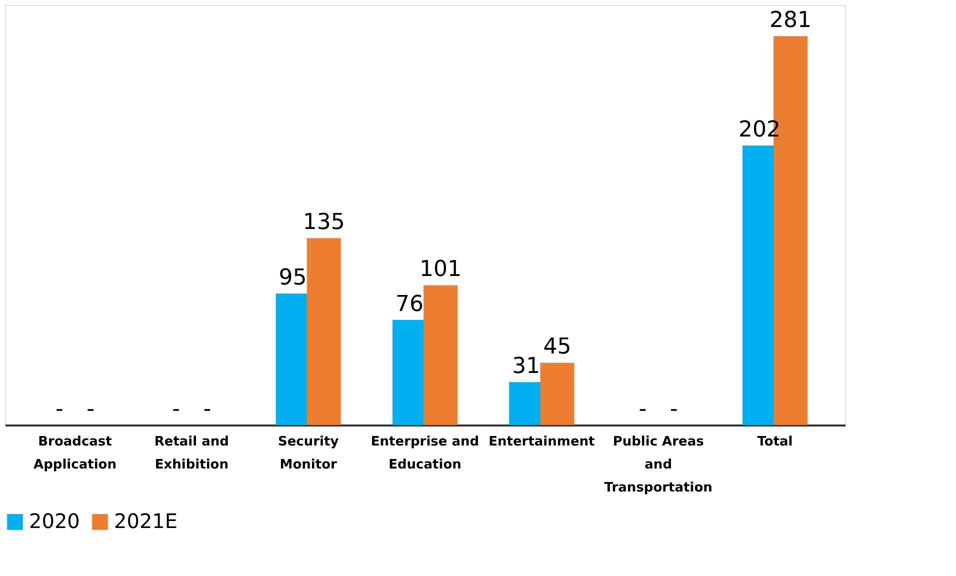 Image resolution: width=956 pixels, height=576 pixels. I want to click on data-label: 95, so click(292, 278).